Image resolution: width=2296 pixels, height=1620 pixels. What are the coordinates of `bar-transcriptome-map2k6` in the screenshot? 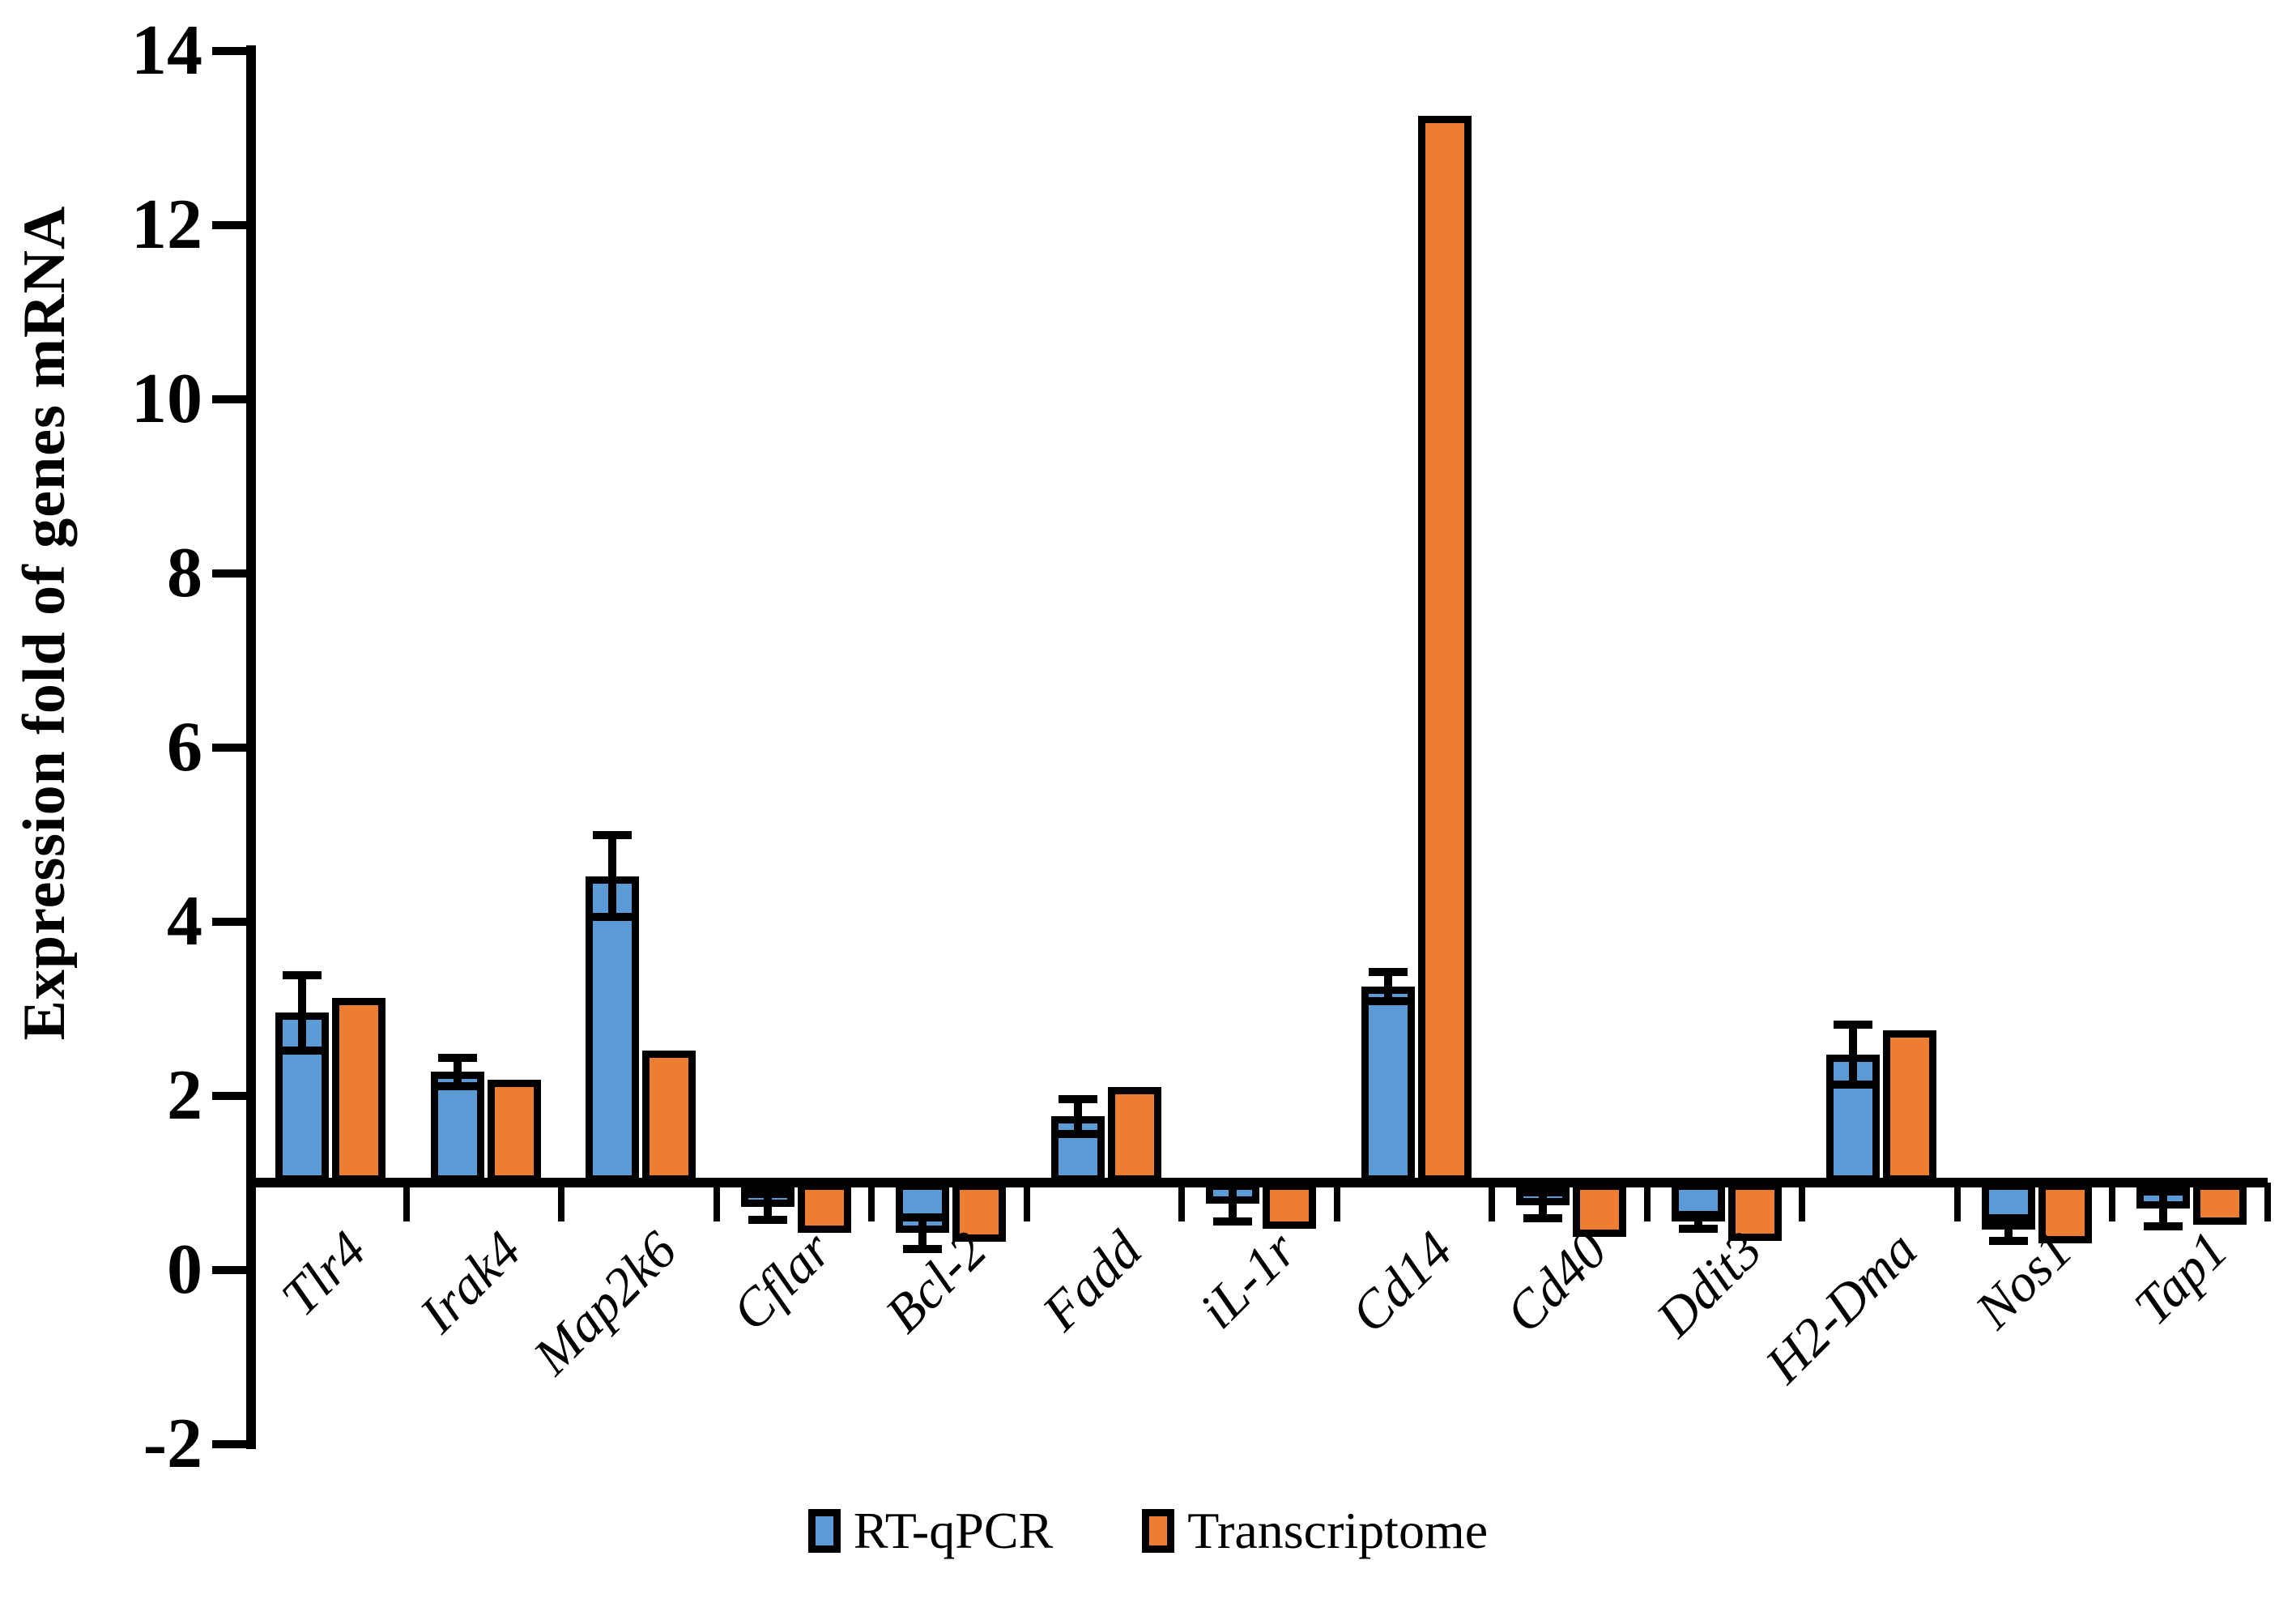 It's located at (669, 1116).